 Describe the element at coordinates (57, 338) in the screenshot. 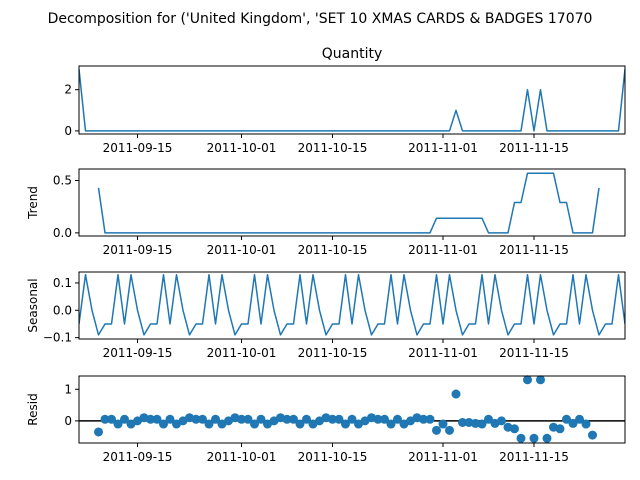

I see `y-tick-label: −0.1` at that location.